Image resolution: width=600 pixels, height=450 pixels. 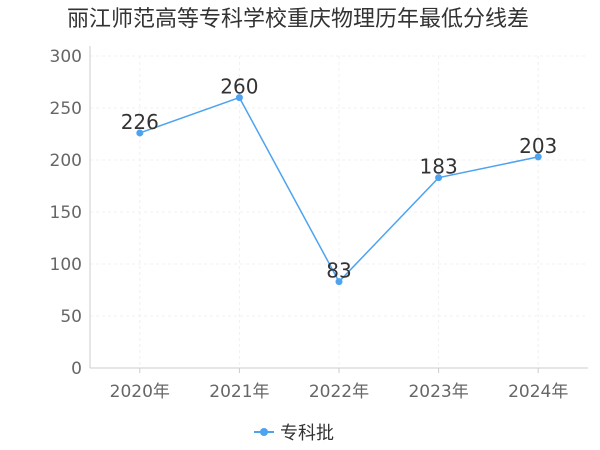 I want to click on y-tick-label: 150, so click(x=66, y=213).